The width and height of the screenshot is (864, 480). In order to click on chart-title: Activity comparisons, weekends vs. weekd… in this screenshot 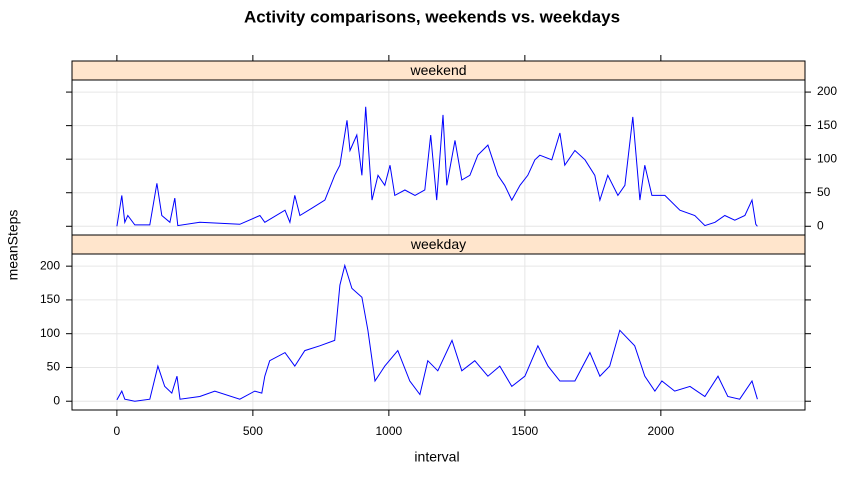, I will do `click(432, 16)`.